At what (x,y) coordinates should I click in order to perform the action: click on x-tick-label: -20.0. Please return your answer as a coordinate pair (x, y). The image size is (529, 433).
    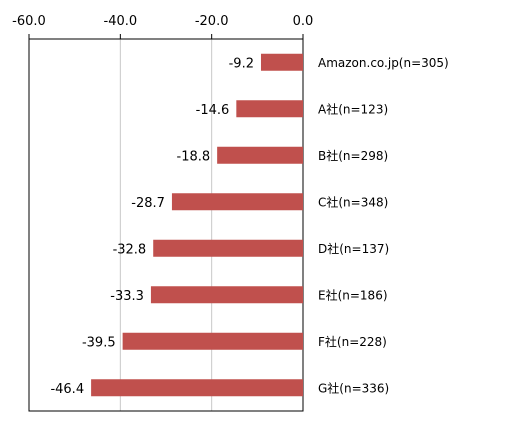
    Looking at the image, I should click on (212, 21).